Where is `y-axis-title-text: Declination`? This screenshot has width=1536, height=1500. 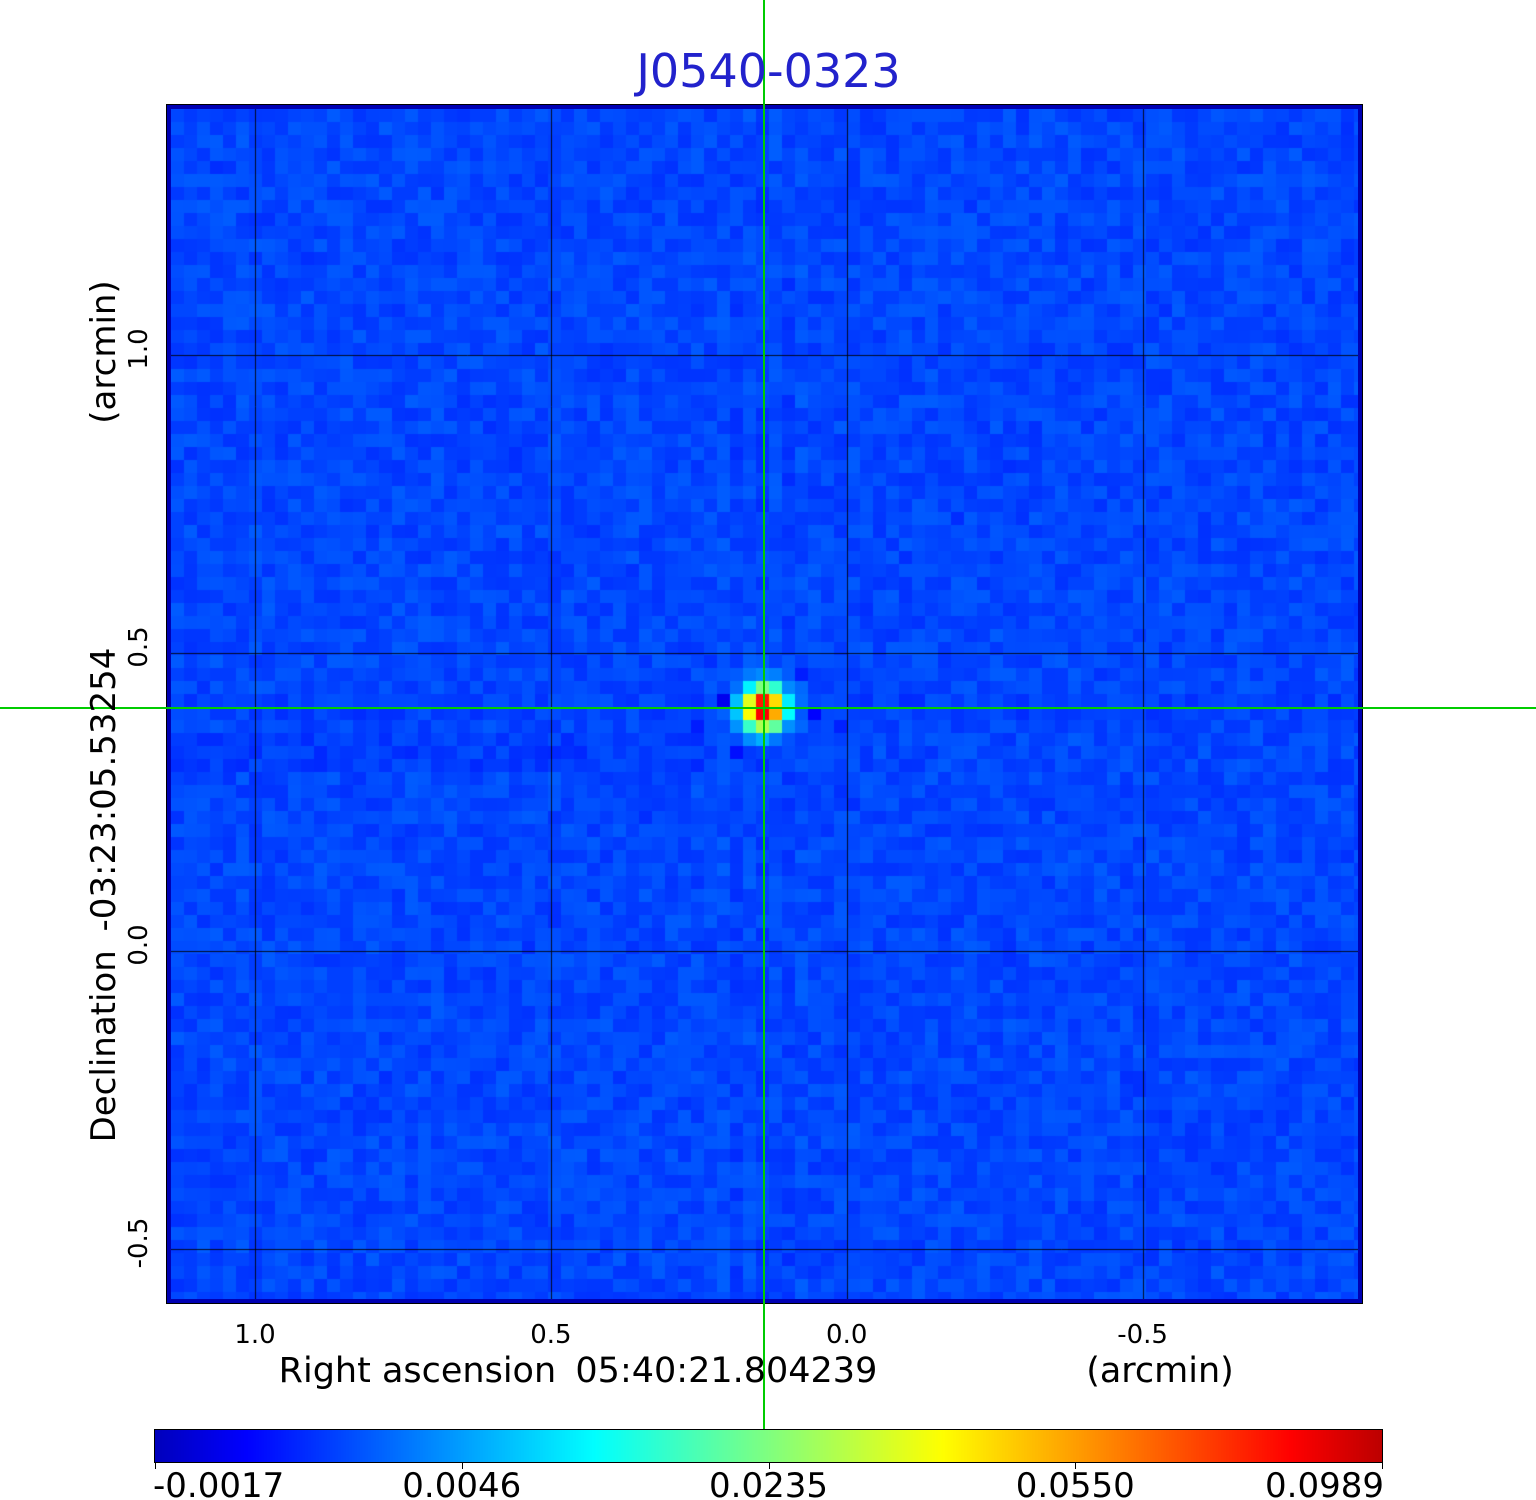 y-axis-title-text: Declination is located at coordinates (104, 1046).